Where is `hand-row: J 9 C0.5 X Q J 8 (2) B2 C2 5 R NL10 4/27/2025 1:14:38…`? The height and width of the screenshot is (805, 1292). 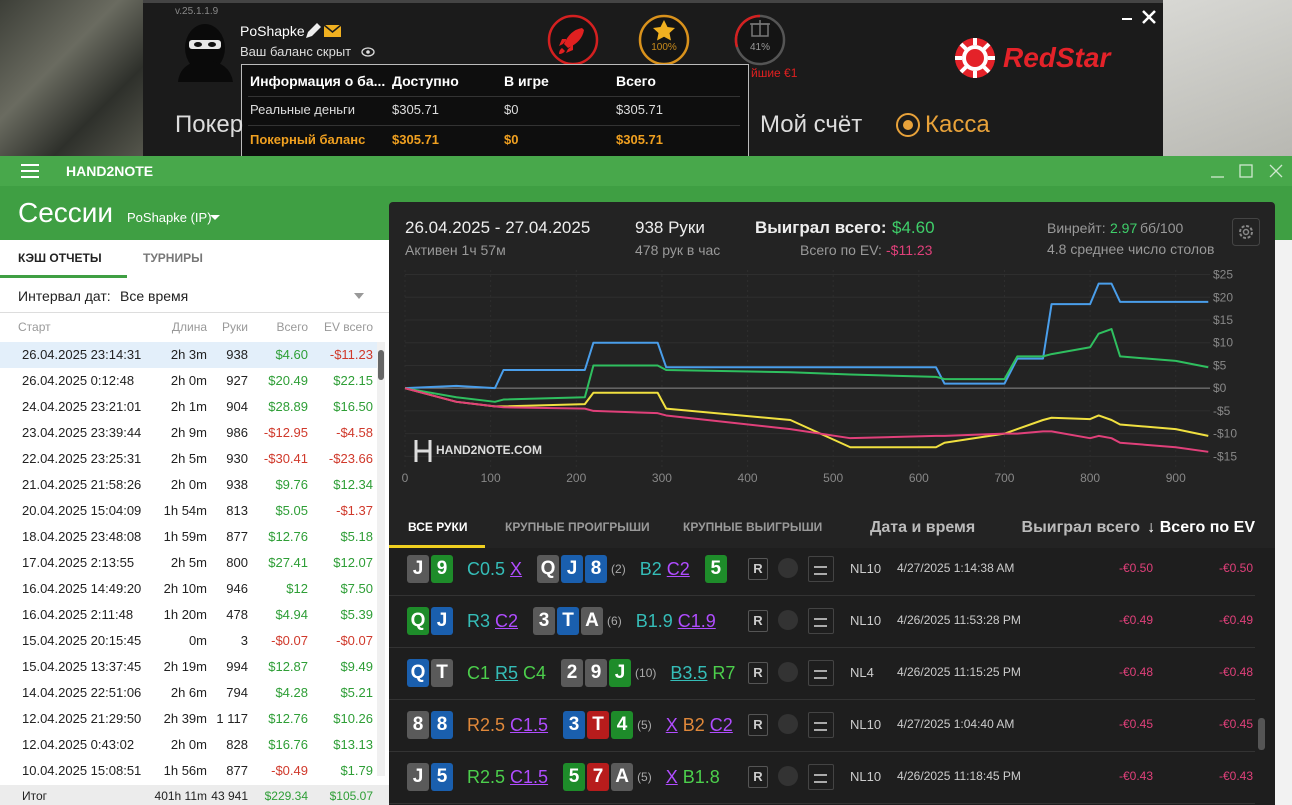 hand-row: J 9 C0.5 X Q J 8 (2) B2 C2 5 R NL10 4/27/2025 1:14:38… is located at coordinates (822, 572).